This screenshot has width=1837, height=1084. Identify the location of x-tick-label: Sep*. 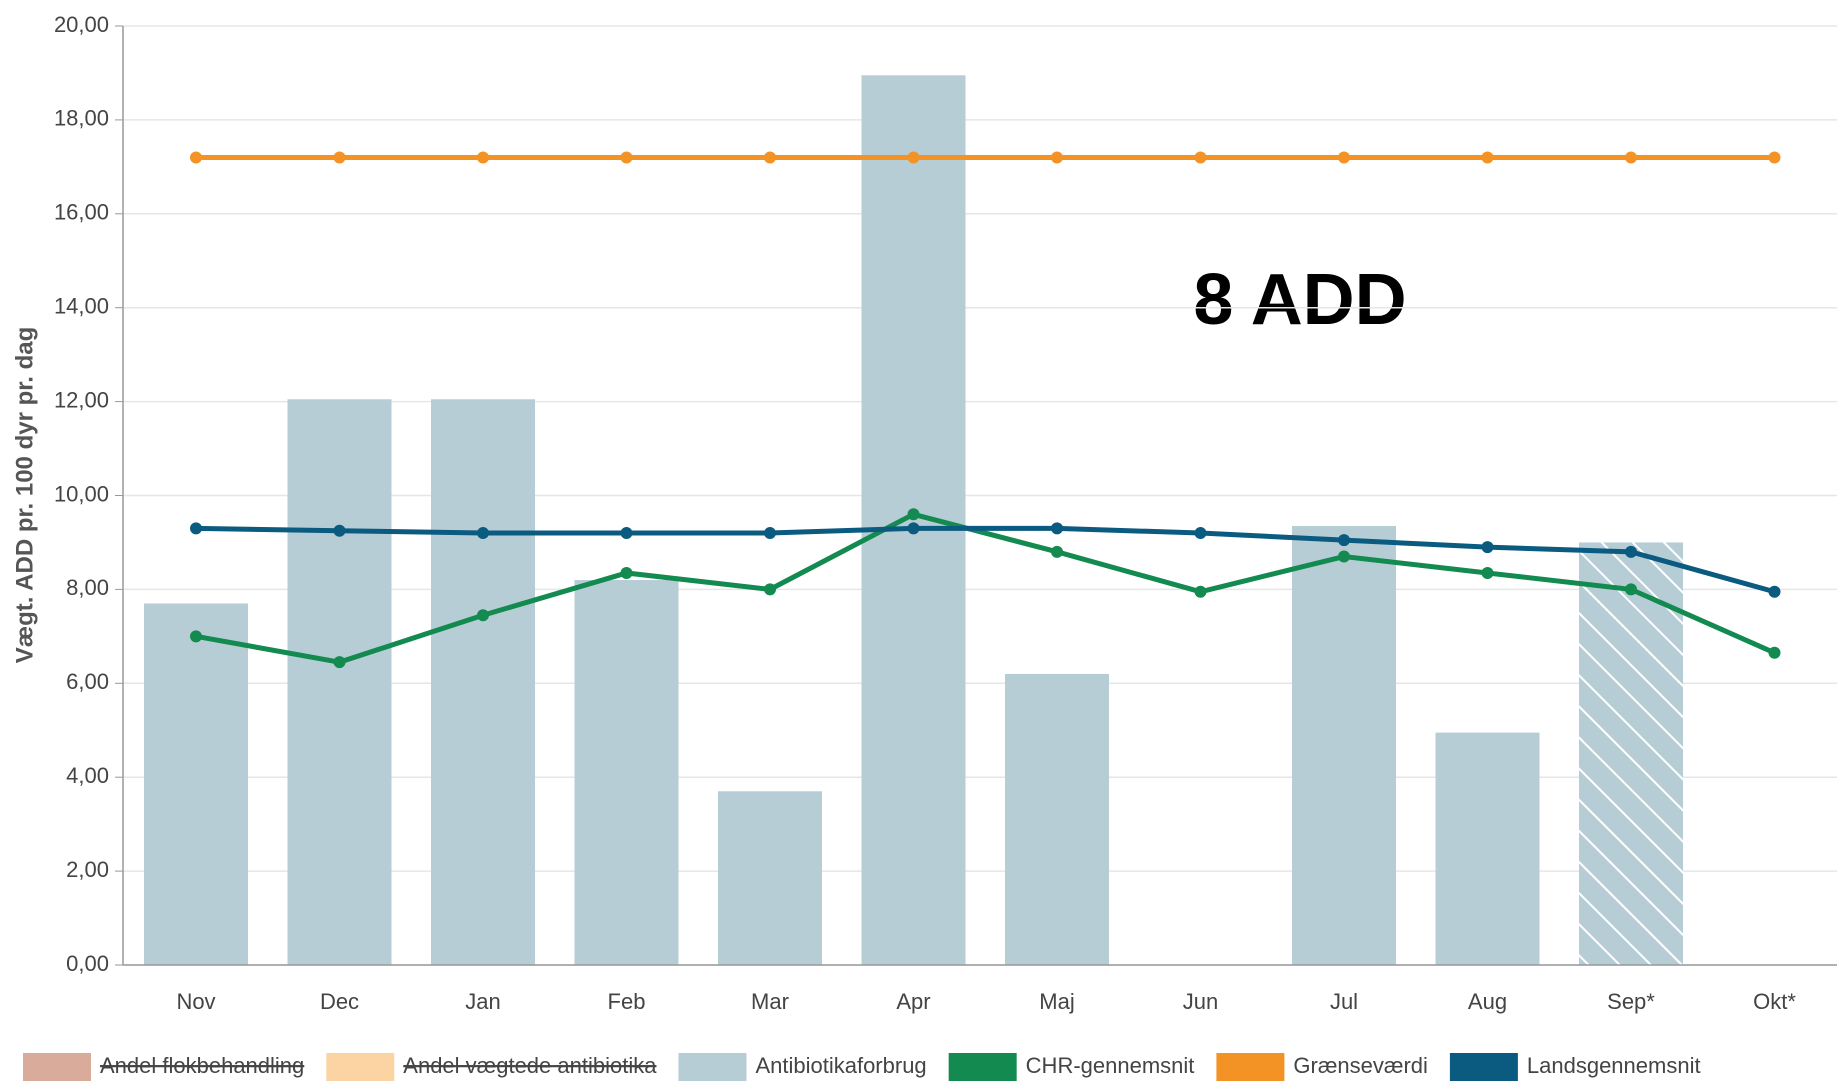
(1631, 1001).